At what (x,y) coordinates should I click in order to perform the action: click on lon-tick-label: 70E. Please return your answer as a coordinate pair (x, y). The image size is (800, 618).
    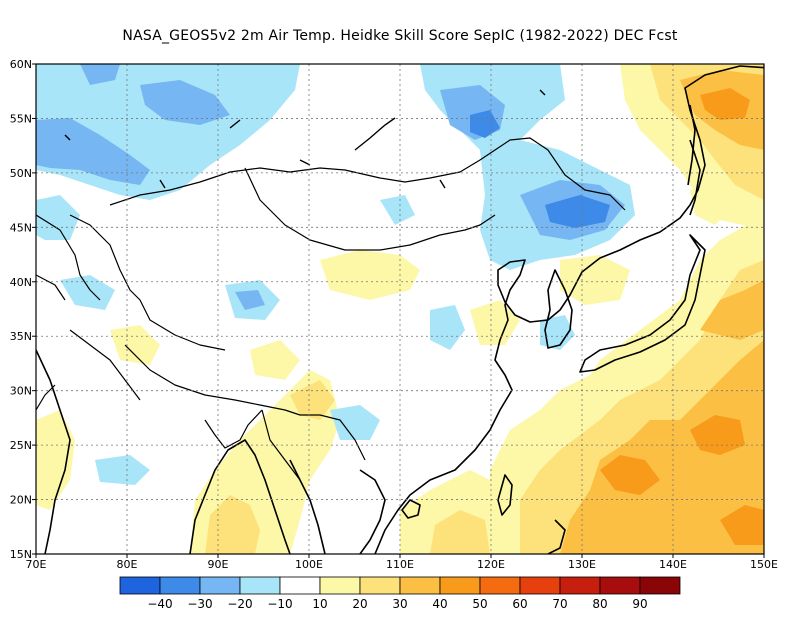
    Looking at the image, I should click on (36, 564).